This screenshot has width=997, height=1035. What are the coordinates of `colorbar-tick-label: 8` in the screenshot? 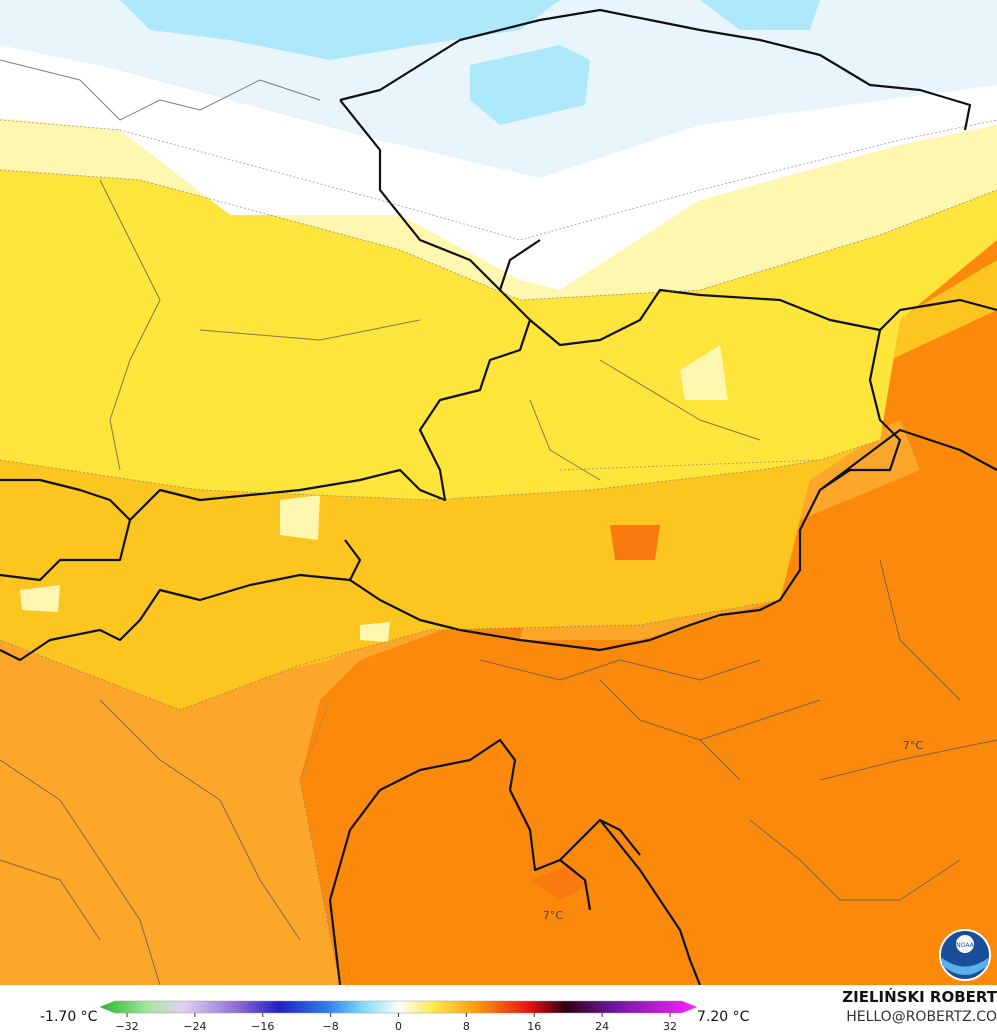 It's located at (466, 1026).